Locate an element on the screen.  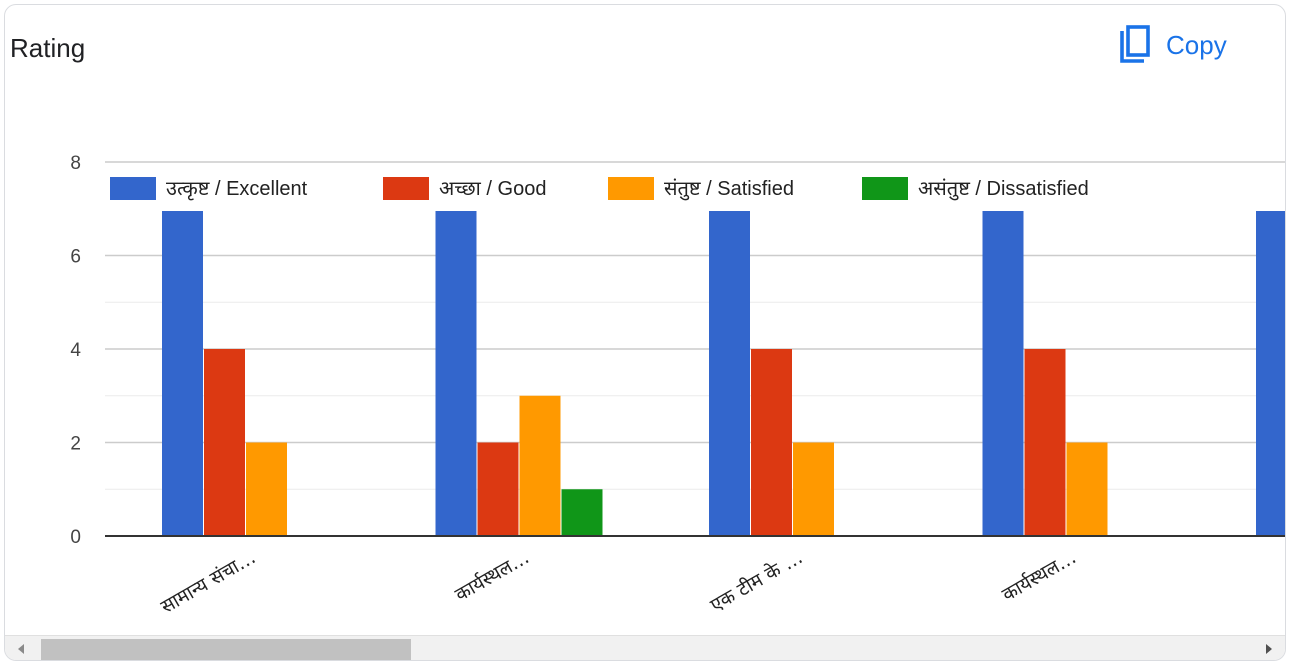
copy-button: Copy is located at coordinates (1172, 45).